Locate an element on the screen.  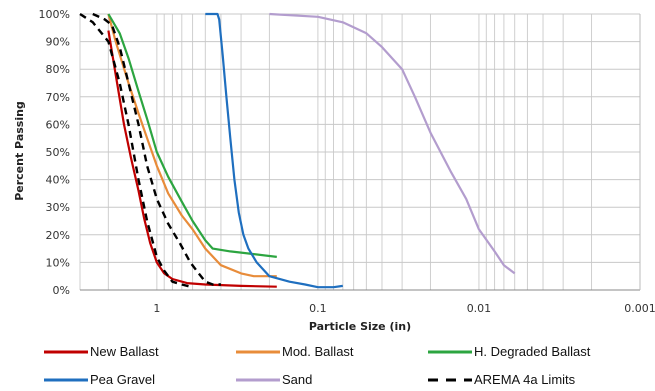
y-tick-label: 70% is located at coordinates (58, 97).